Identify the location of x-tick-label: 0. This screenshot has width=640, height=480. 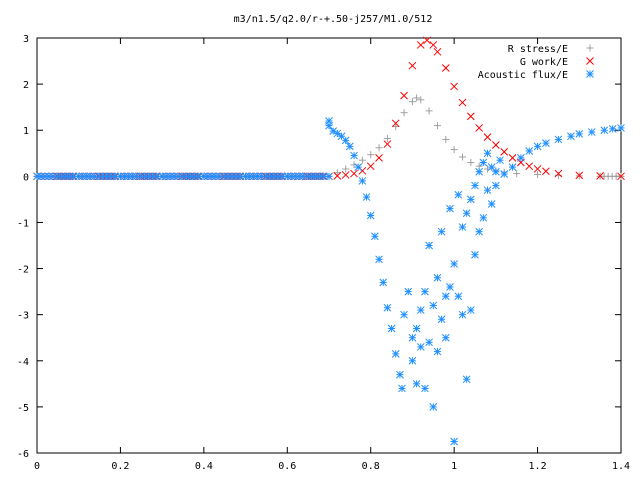
(37, 466).